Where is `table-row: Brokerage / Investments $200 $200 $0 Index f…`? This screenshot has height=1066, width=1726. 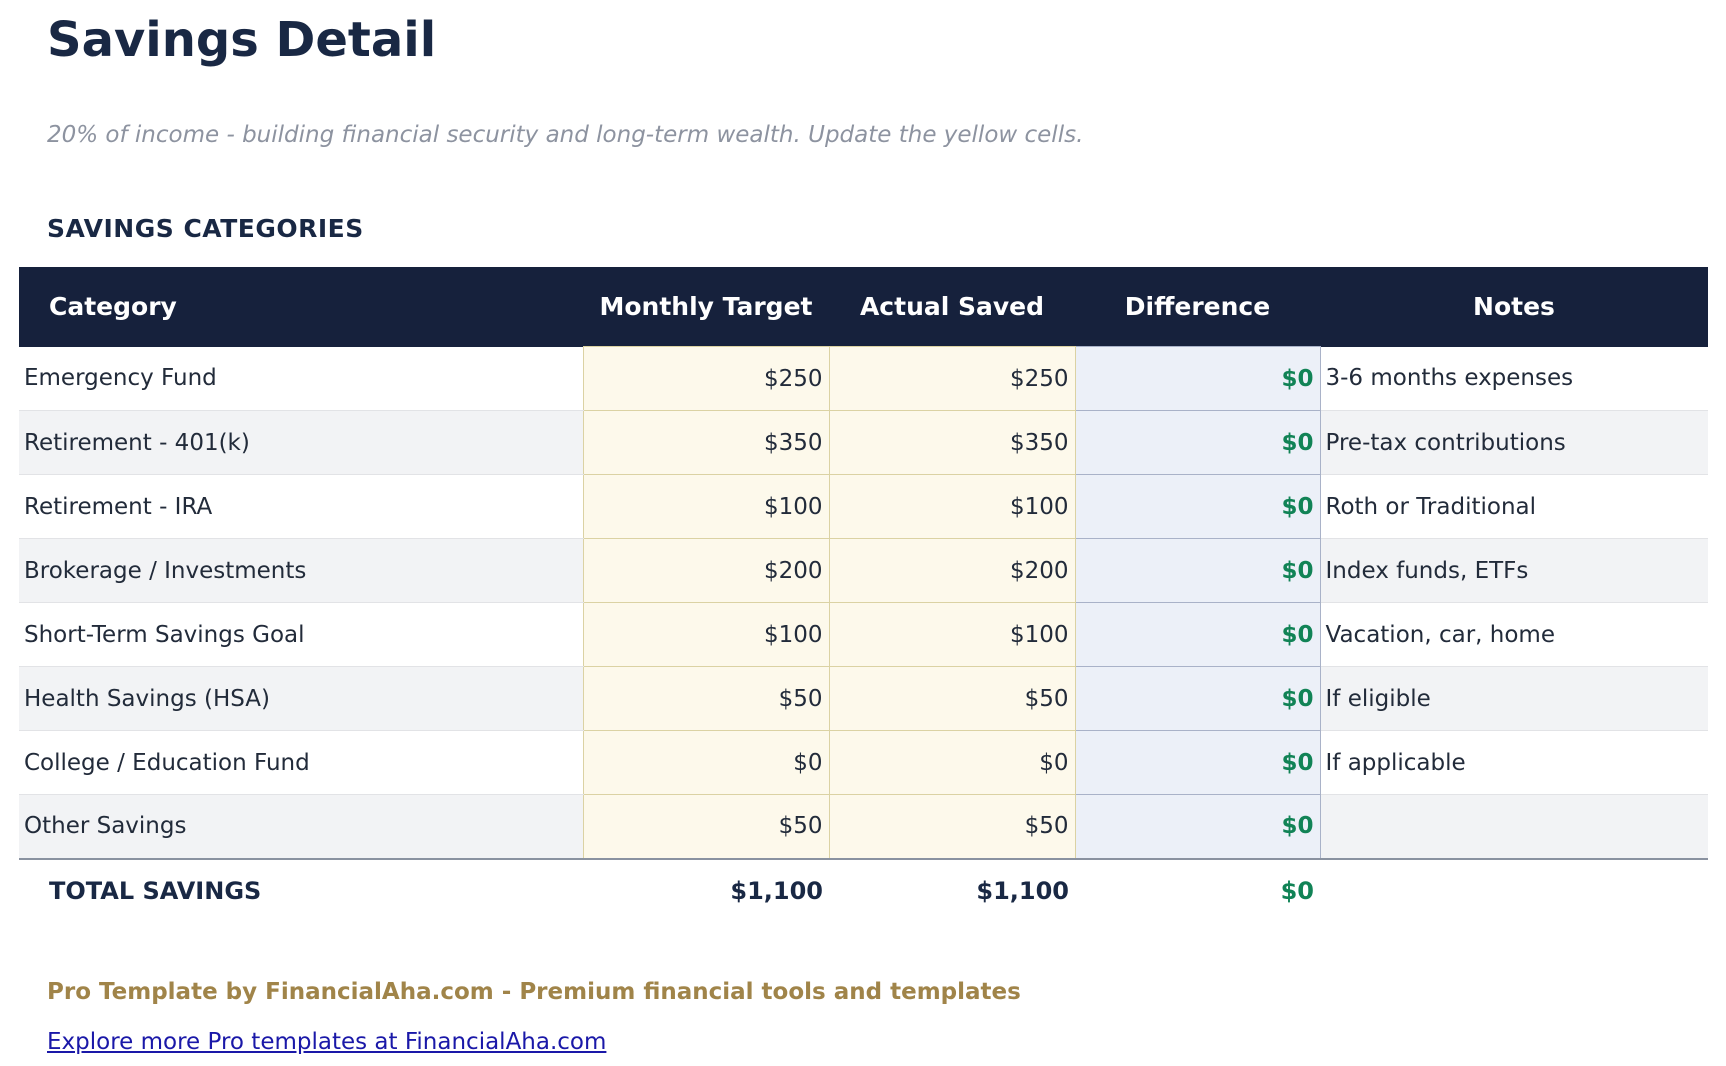
table-row: Brokerage / Investments $200 $200 $0 Index f… is located at coordinates (863, 571).